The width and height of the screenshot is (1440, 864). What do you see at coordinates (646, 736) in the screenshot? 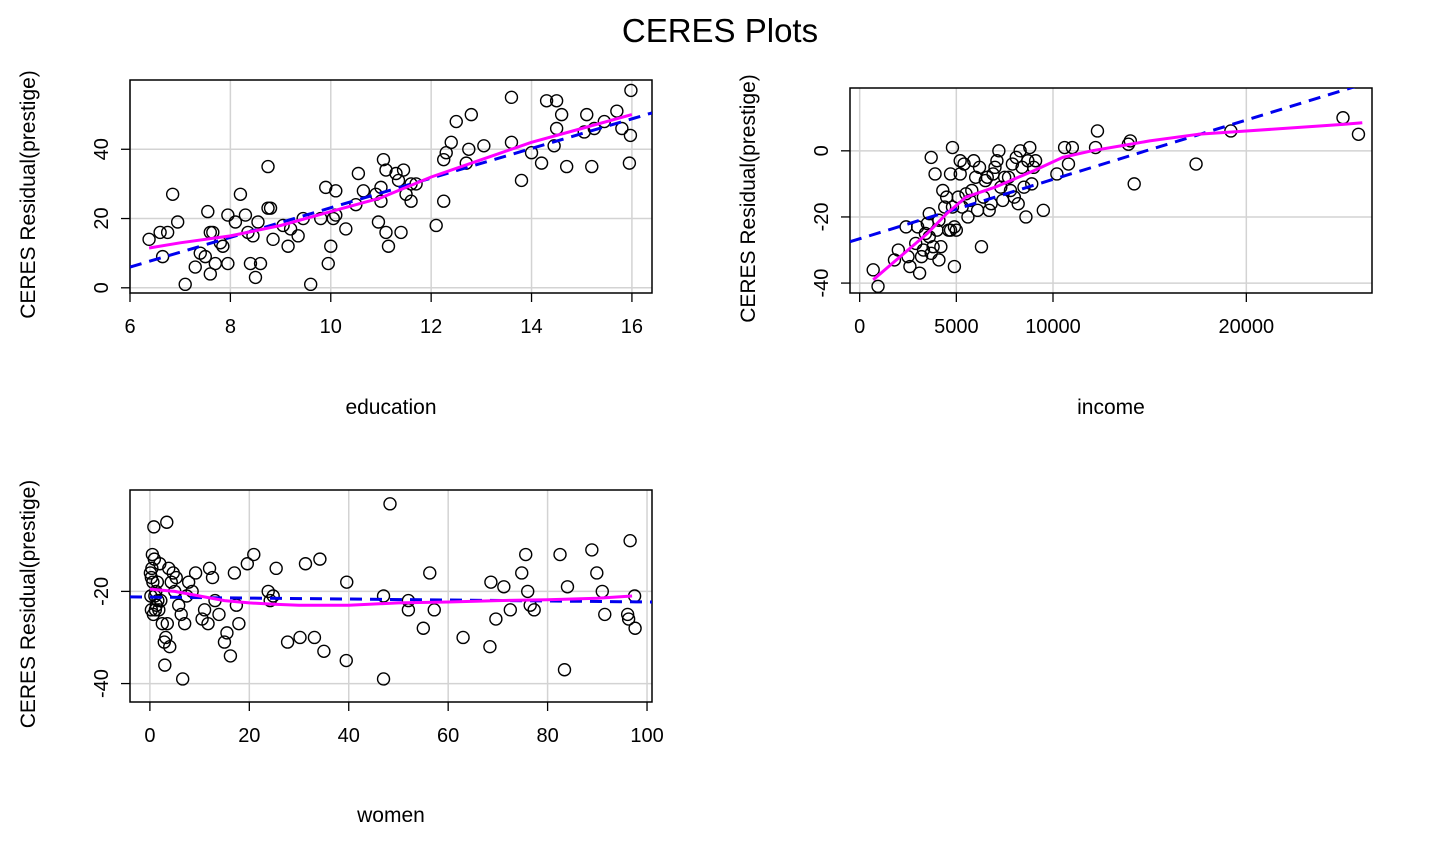
I see `panel-3-x-tick-label: 100` at bounding box center [646, 736].